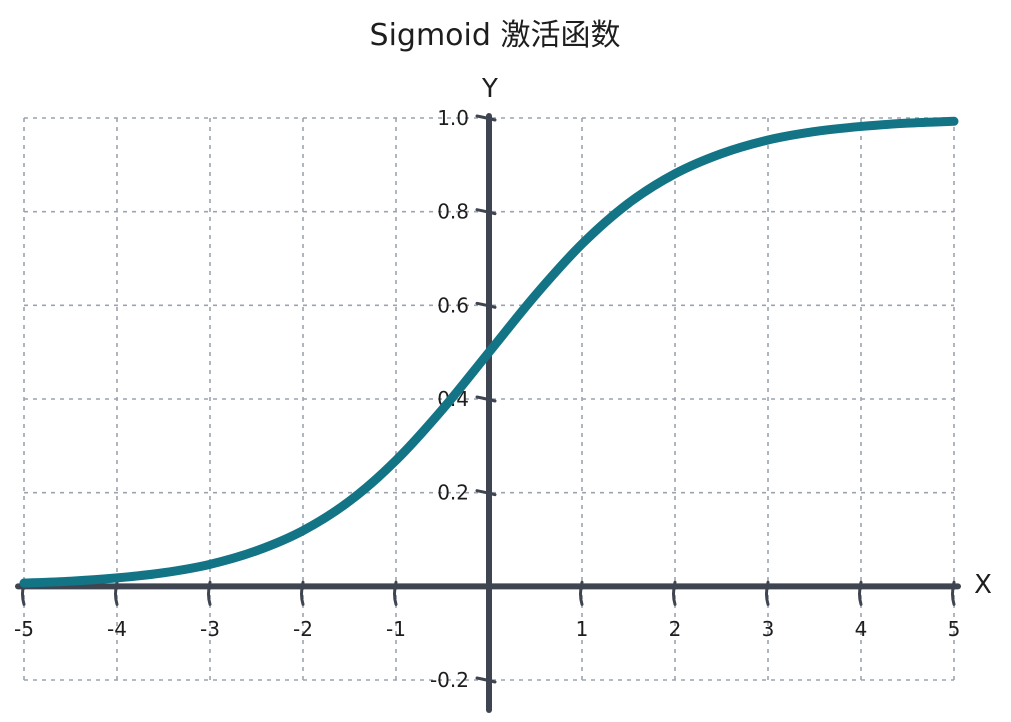  What do you see at coordinates (453, 305) in the screenshot?
I see `y-tick-label: 0.6` at bounding box center [453, 305].